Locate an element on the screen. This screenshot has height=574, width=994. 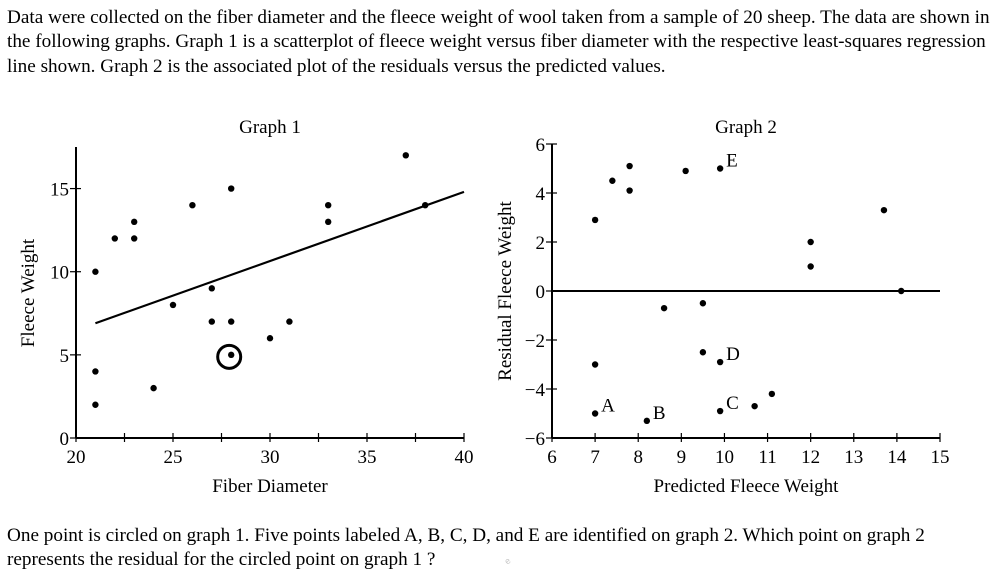
y-tick-label: 15 is located at coordinates (59, 190).